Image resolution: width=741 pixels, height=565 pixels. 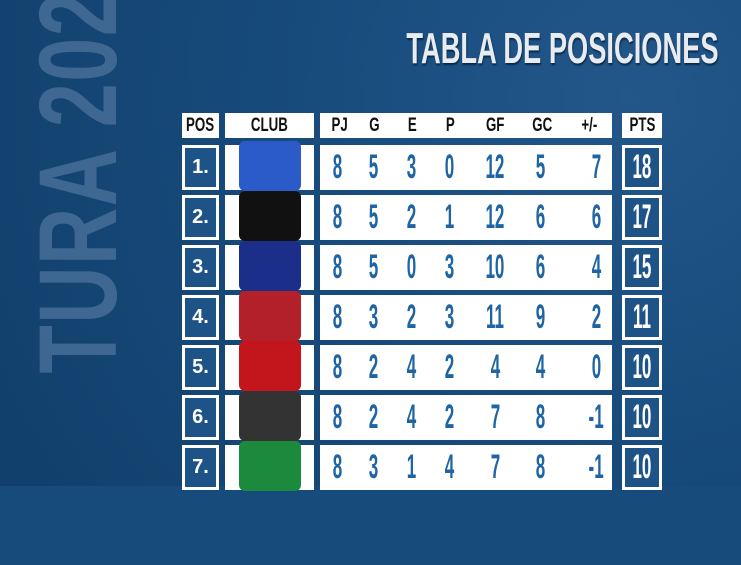 I want to click on stat-gc: 9, so click(x=540, y=317).